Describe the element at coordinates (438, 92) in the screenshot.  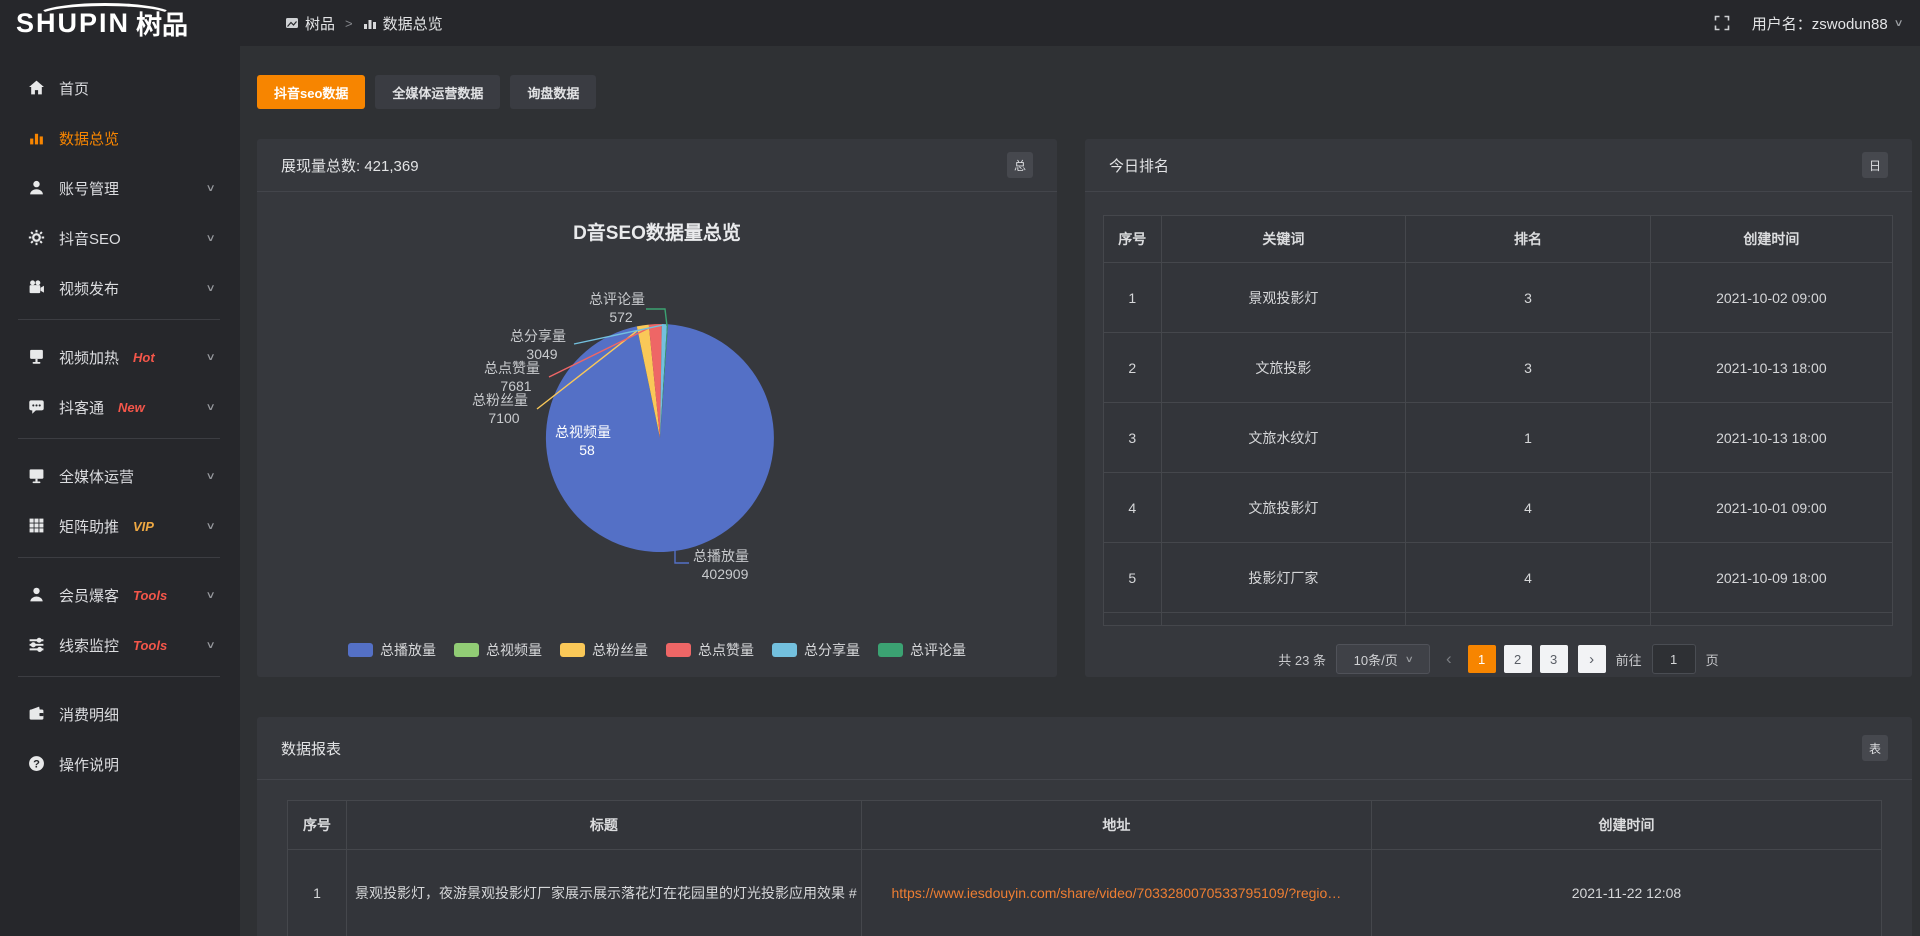
I see `tab-media-ops-data: 全媒体运营数据` at that location.